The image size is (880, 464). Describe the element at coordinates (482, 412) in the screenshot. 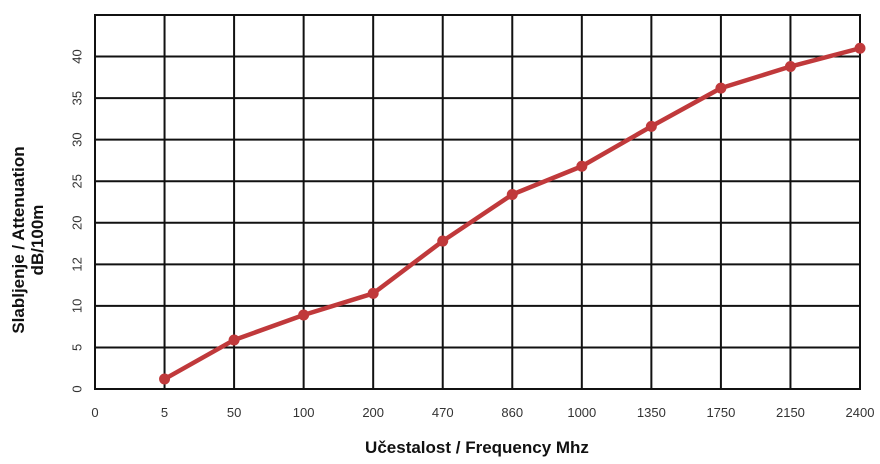

I see `x-axis-ticks: 0 5 50 100 200 470 860 1000 1350 1750 2150 2400` at that location.